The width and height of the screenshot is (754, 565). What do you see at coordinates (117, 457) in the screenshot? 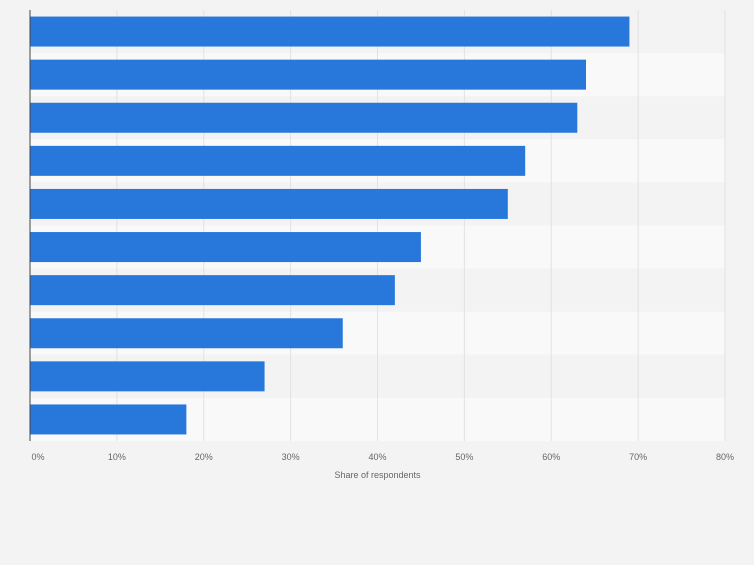
I see `x-tick-label: 10%` at bounding box center [117, 457].